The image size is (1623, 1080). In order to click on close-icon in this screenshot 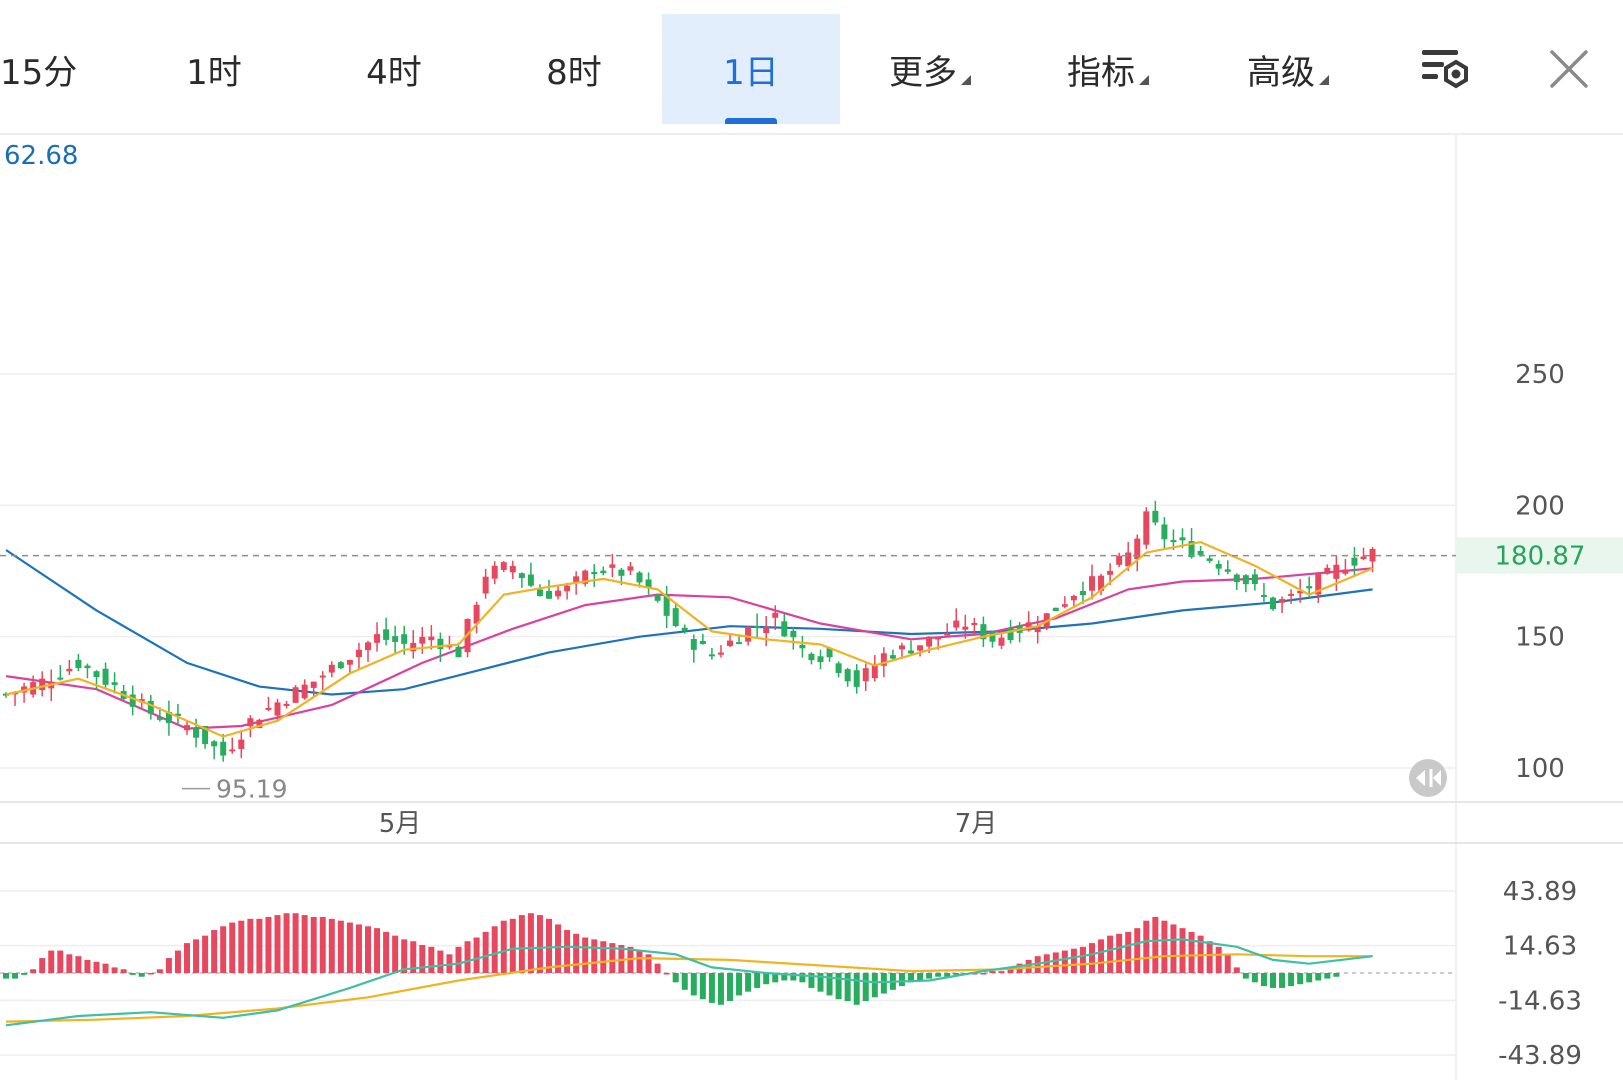, I will do `click(1569, 69)`.